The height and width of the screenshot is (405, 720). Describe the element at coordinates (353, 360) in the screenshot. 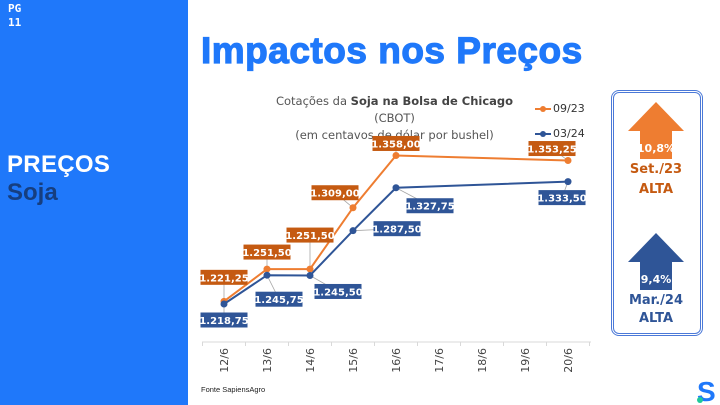

I see `x-tick-label: 15/6` at that location.